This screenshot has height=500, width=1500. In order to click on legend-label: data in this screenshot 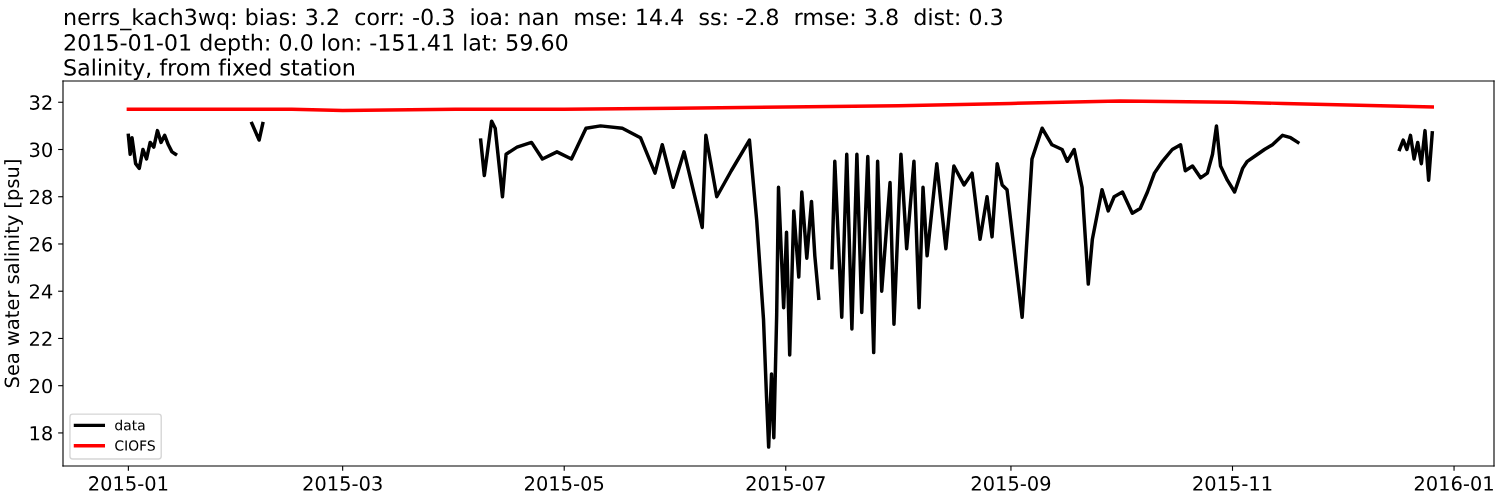, I will do `click(130, 425)`.